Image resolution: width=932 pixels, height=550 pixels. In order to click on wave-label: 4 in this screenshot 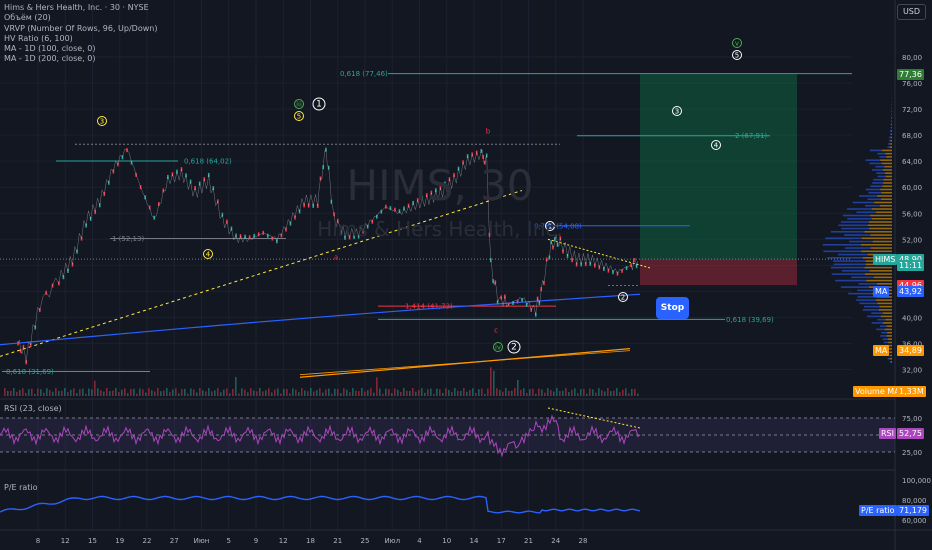, I will do `click(716, 146)`.